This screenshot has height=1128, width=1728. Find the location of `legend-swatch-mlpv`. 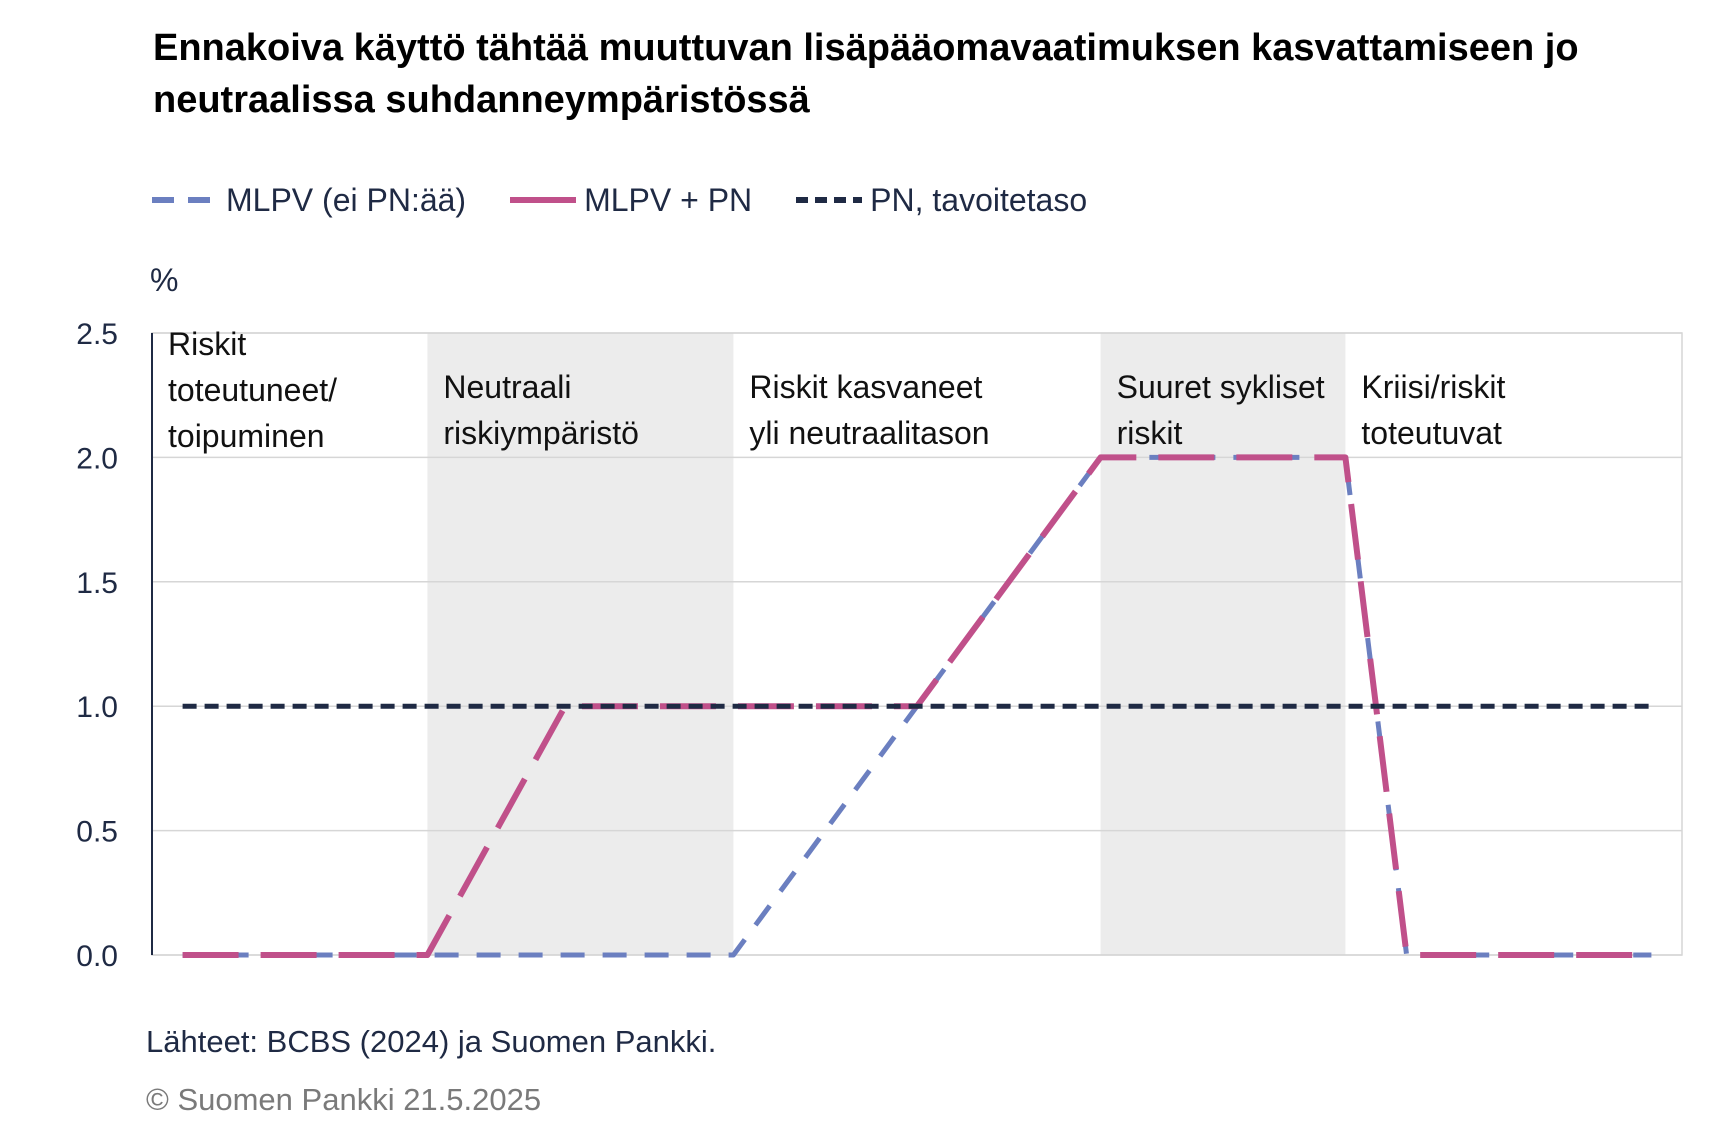

legend-swatch-mlpv is located at coordinates (185, 200).